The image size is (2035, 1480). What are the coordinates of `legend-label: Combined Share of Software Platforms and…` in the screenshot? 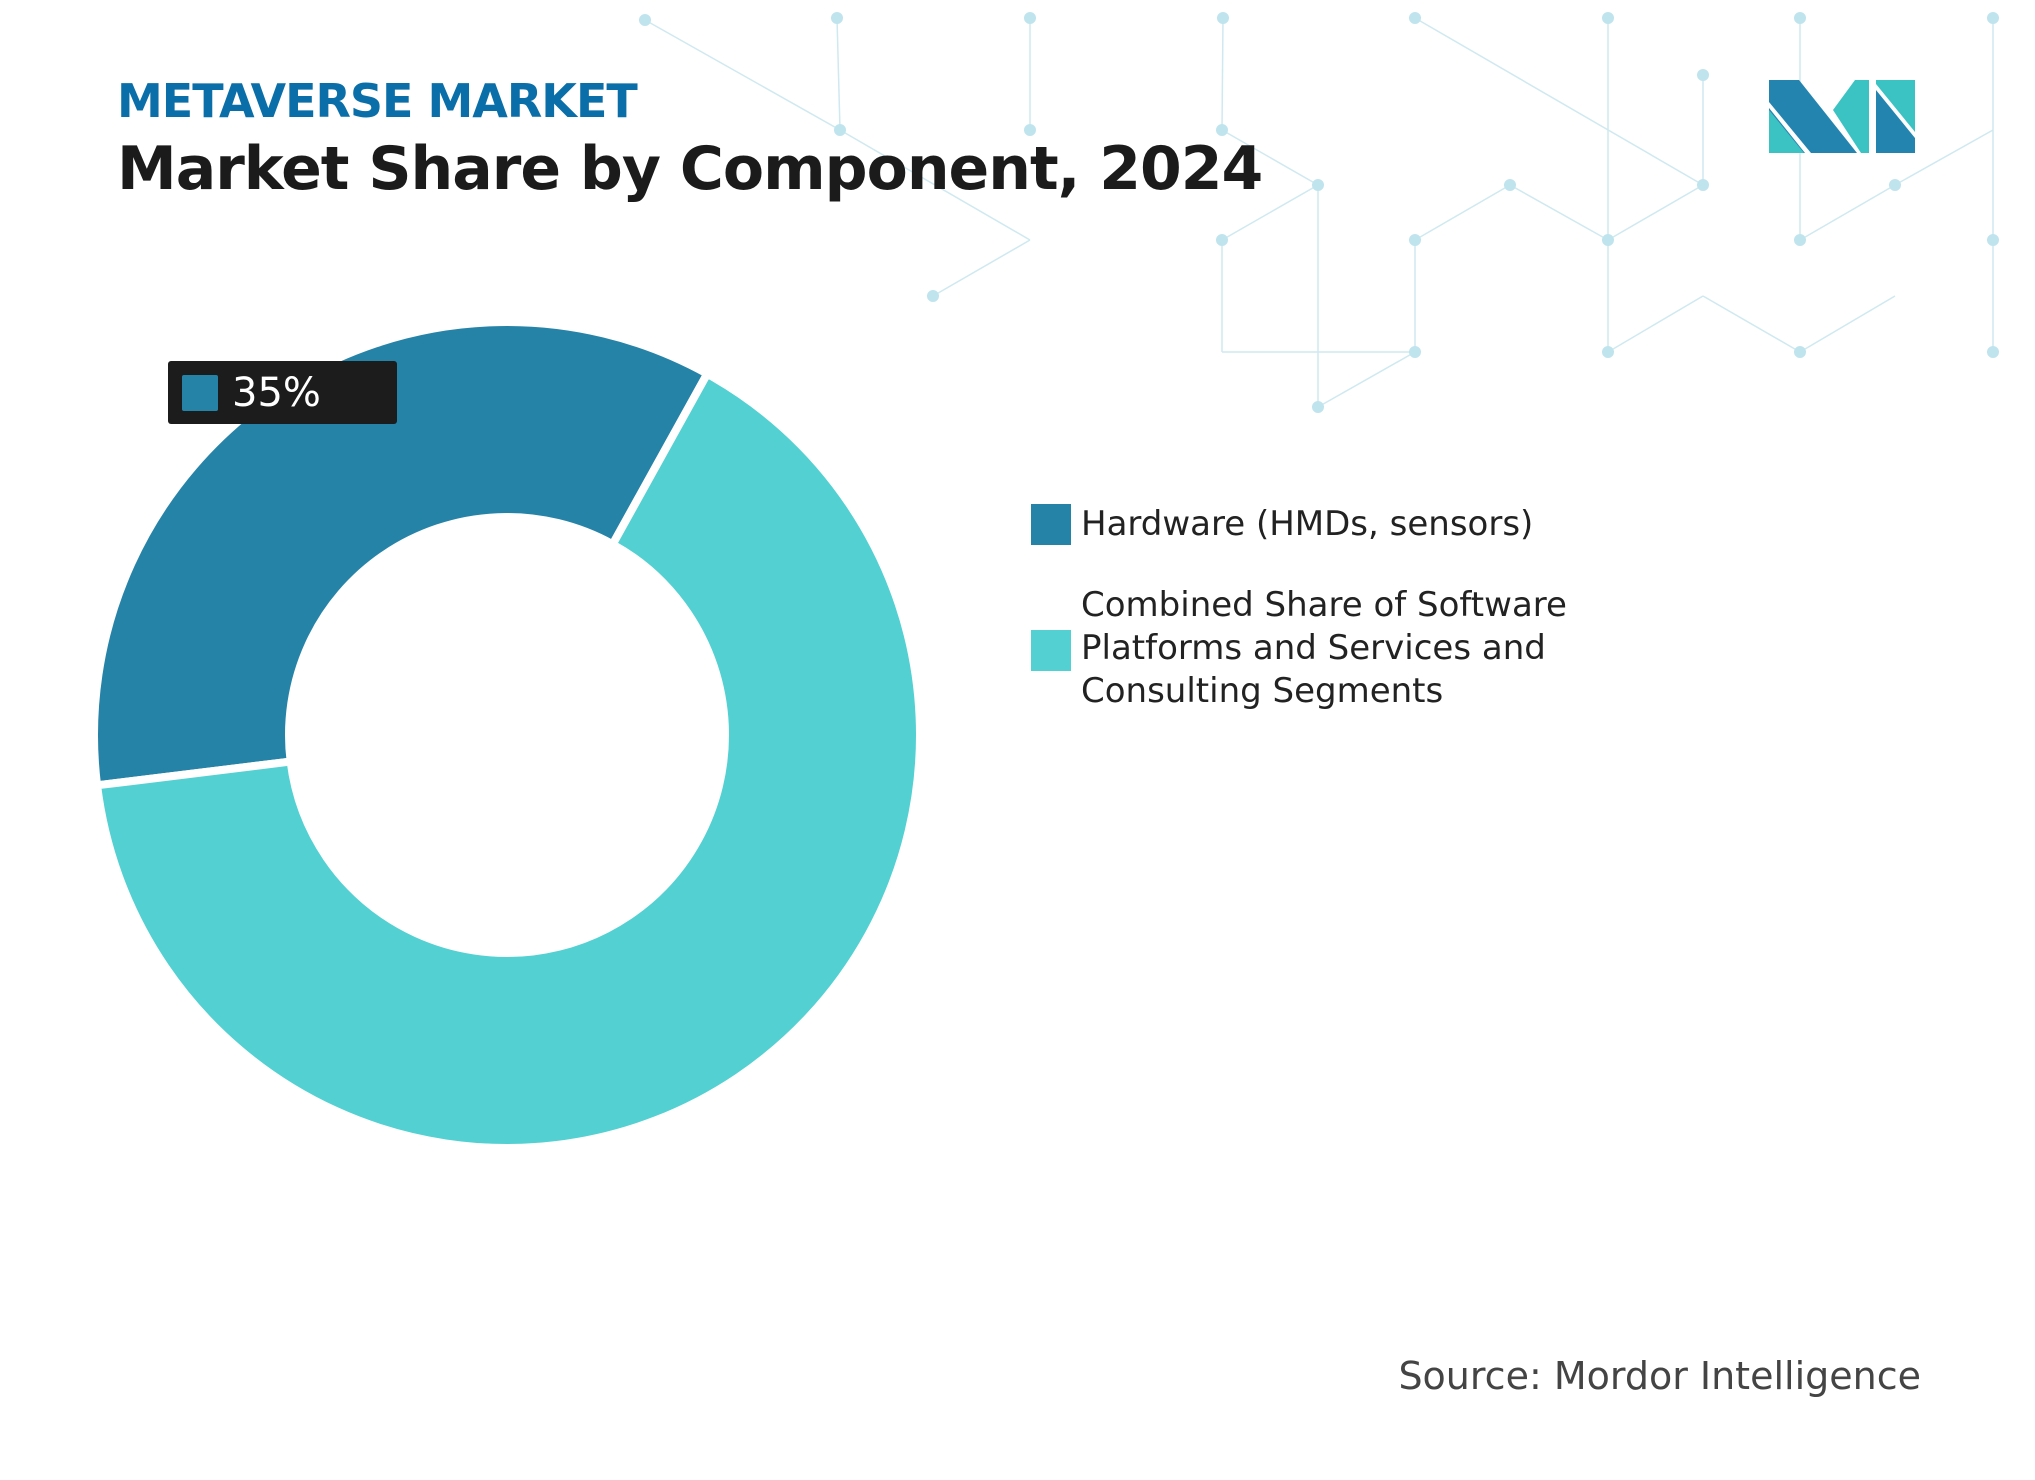 It's located at (1324, 648).